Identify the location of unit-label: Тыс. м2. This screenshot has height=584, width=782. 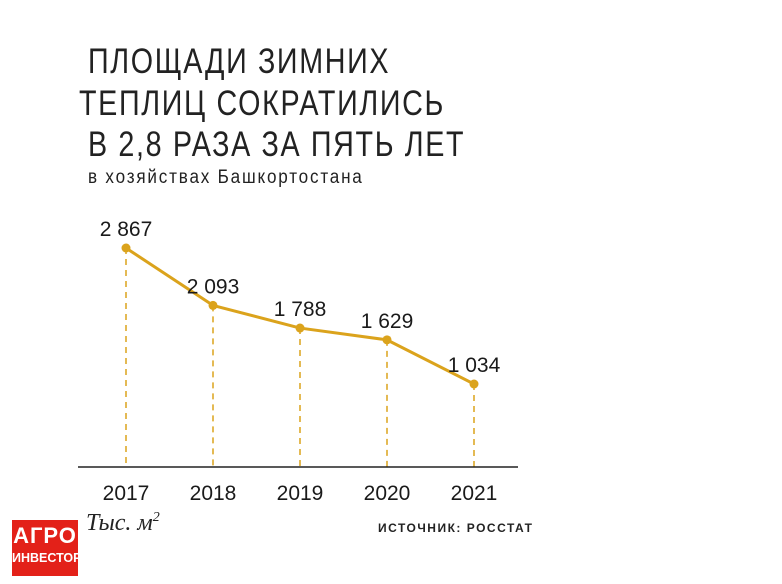
(123, 523).